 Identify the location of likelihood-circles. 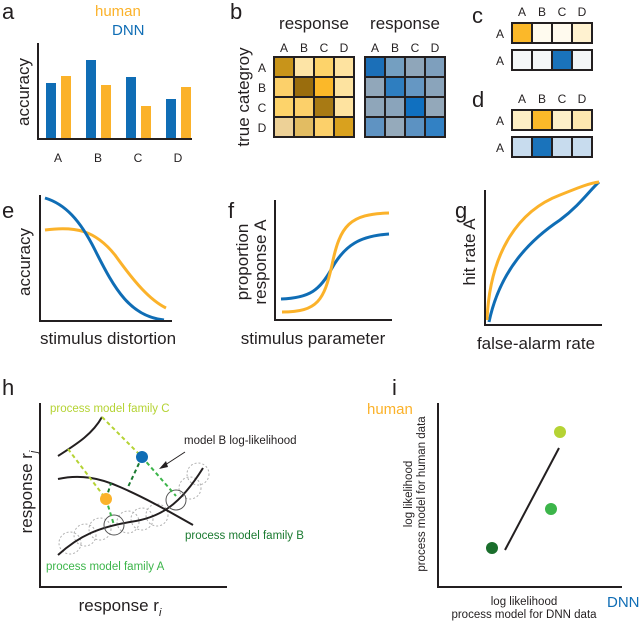
(134, 508).